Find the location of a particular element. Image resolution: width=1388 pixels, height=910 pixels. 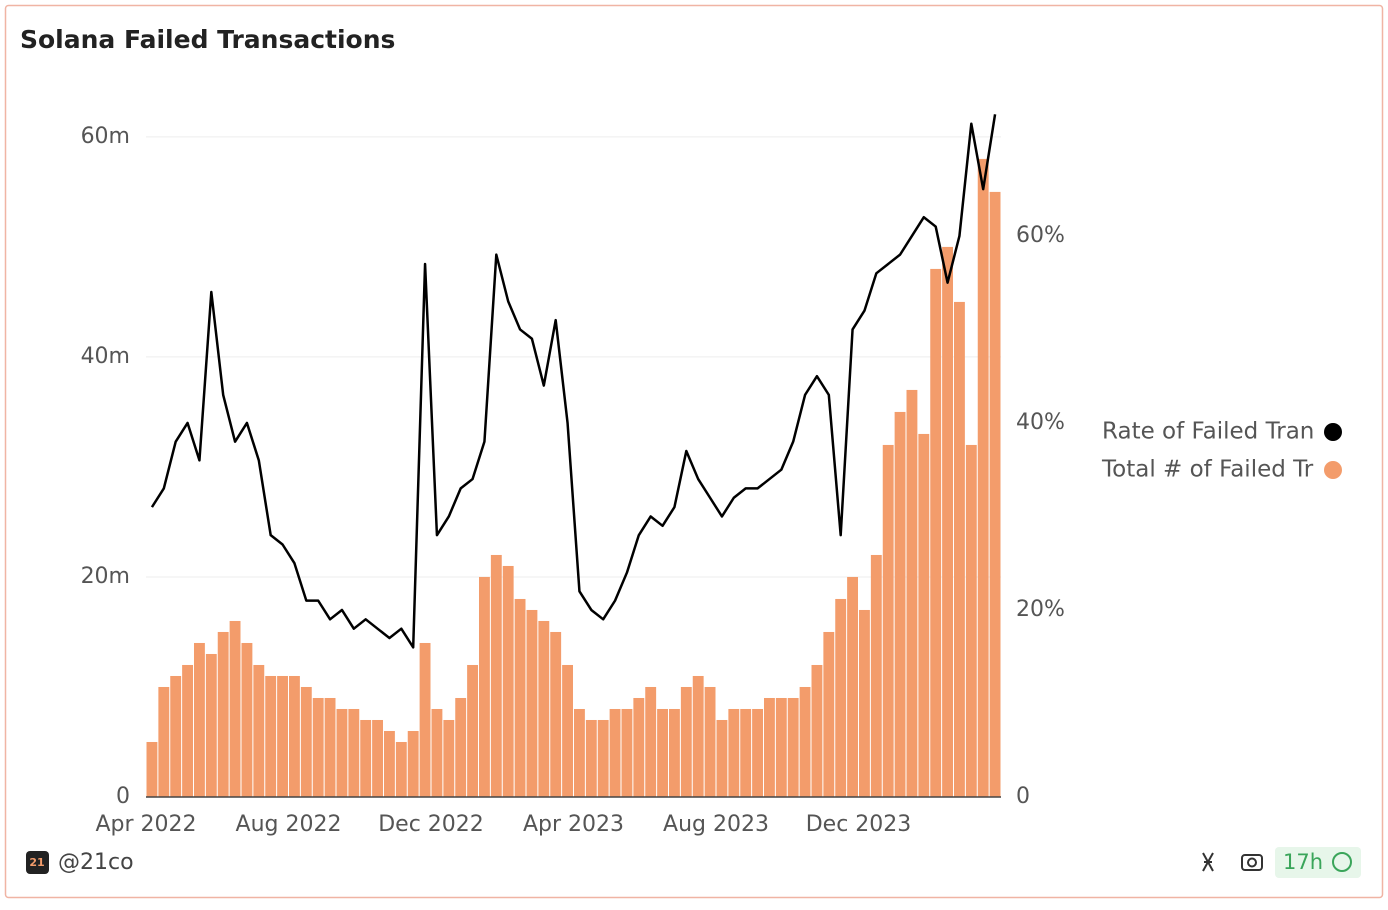

y2-tick-label: 60% is located at coordinates (1040, 235).